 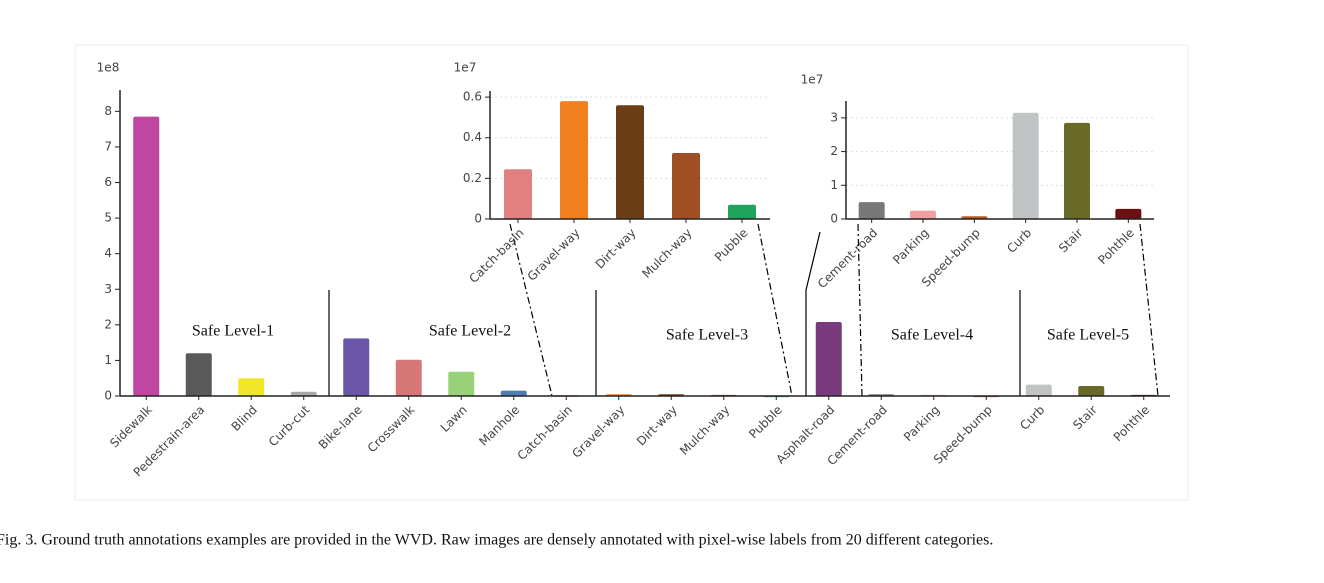 I want to click on y-tick-label: 7, so click(x=108, y=146).